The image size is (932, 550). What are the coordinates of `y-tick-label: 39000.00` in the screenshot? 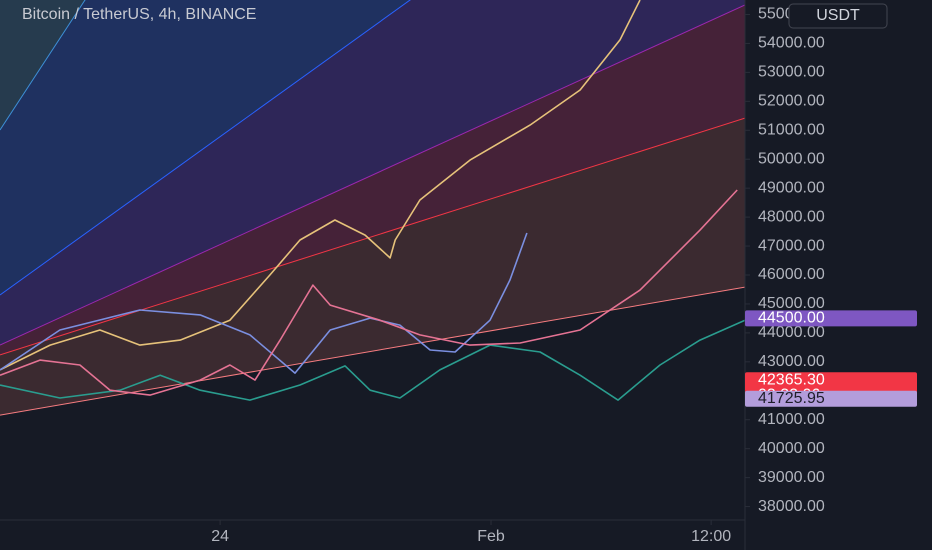 It's located at (791, 477).